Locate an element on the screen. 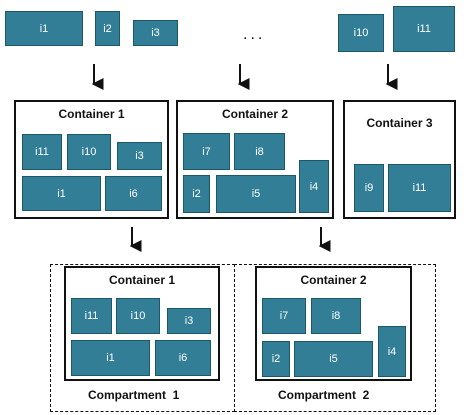 The image size is (474, 415). compartment-label: Compartment 1 is located at coordinates (134, 395).